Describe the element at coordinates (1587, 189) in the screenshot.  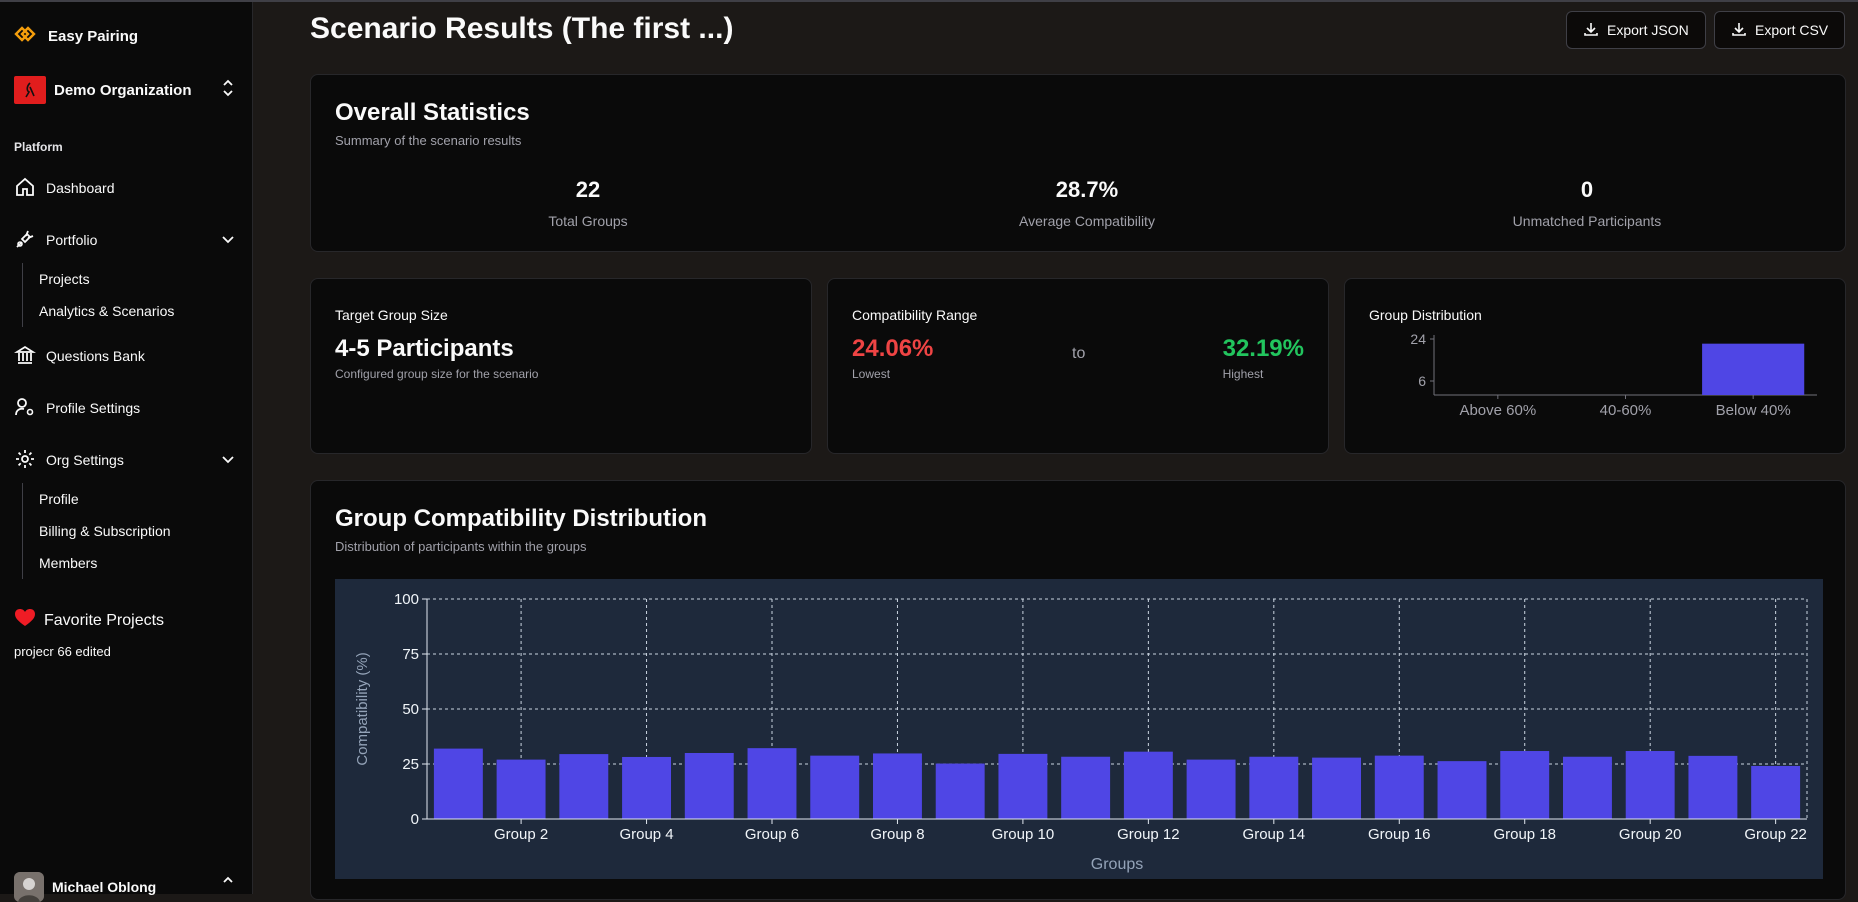
I see `stat-value: 0` at that location.